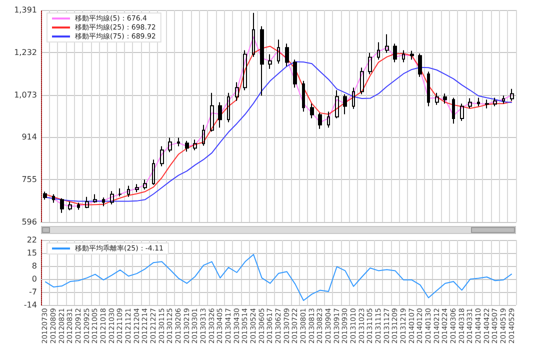 Image resolution: width=555 pixels, height=349 pixels. Describe the element at coordinates (31, 240) in the screenshot. I see `y-tick-label: 22` at that location.